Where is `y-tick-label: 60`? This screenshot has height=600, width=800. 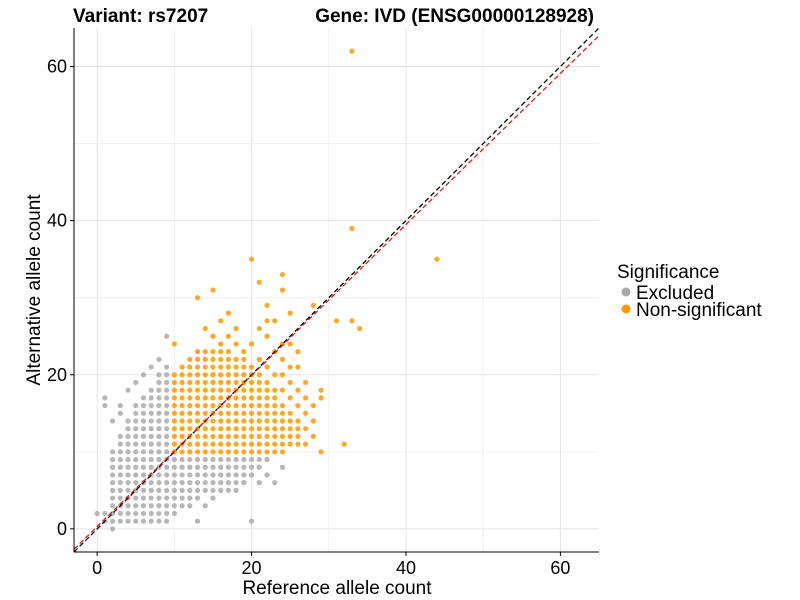 y-tick-label: 60 is located at coordinates (57, 67).